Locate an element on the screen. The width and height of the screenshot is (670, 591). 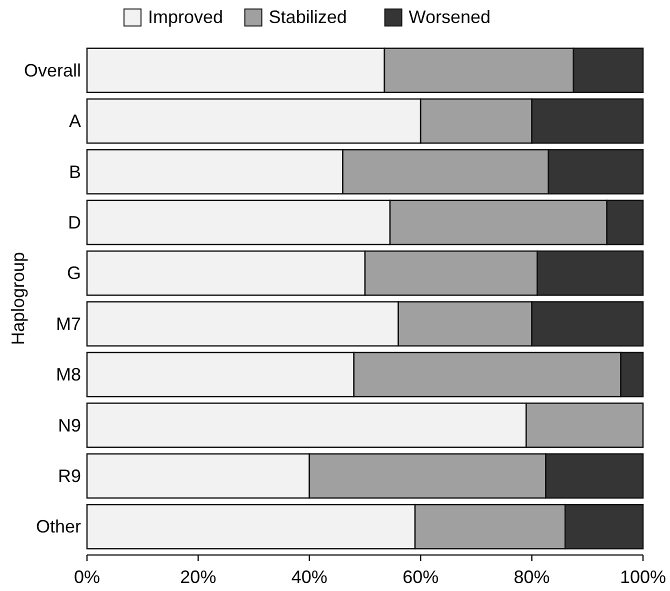
legend-label: Worsened is located at coordinates (449, 17).